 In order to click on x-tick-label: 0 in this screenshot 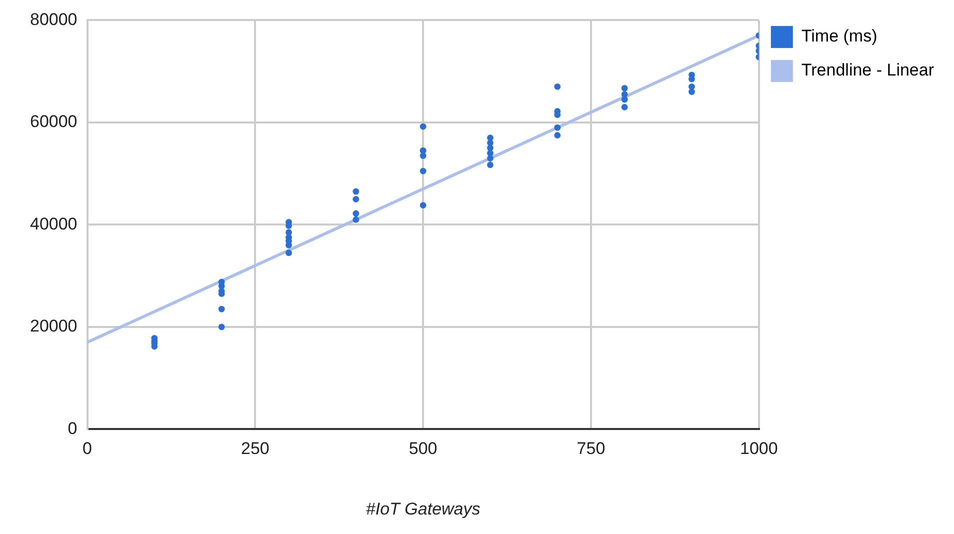, I will do `click(87, 448)`.